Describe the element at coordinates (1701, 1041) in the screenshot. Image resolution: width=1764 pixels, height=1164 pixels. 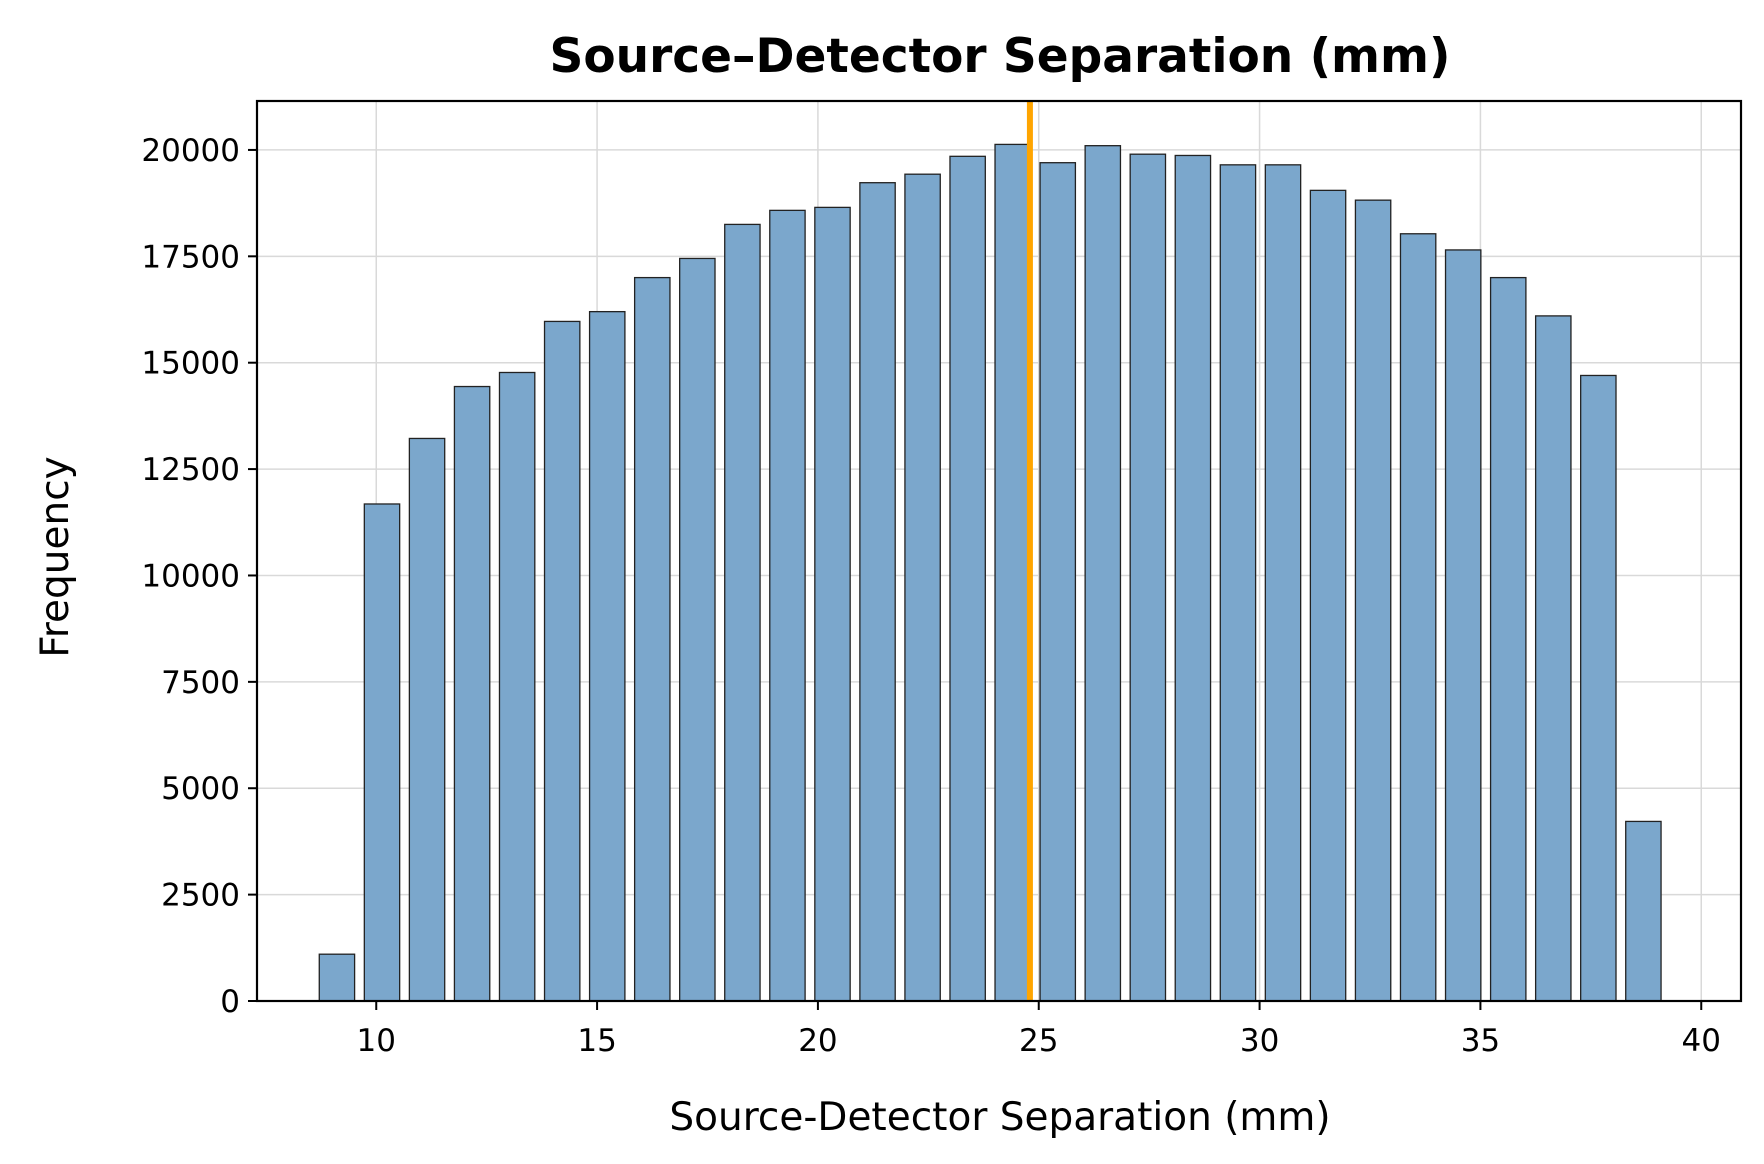
I see `x-tick-label: 40` at that location.